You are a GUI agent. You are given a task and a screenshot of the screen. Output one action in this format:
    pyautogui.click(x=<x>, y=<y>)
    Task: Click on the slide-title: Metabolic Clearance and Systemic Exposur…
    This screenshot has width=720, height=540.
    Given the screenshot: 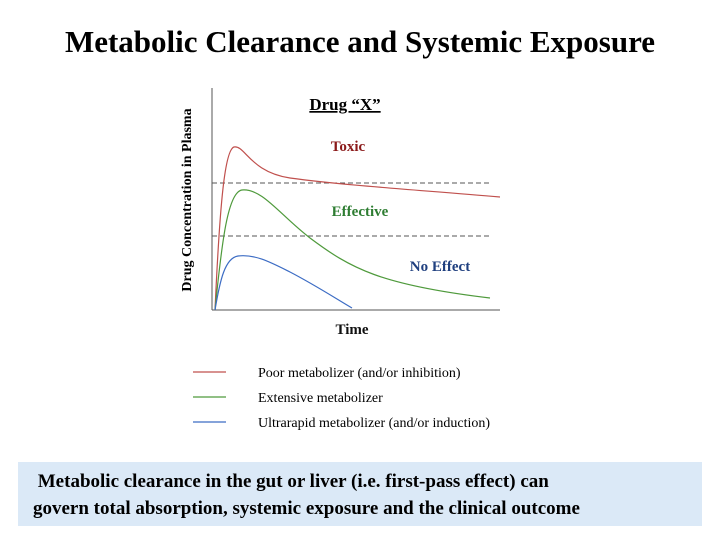 What is the action you would take?
    pyautogui.click(x=360, y=41)
    